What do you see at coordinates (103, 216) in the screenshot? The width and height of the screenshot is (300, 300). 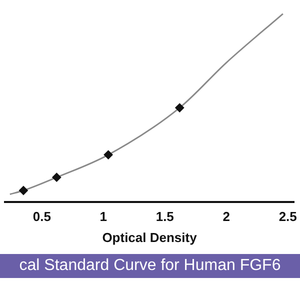 I see `x-tick-label: 1` at bounding box center [103, 216].